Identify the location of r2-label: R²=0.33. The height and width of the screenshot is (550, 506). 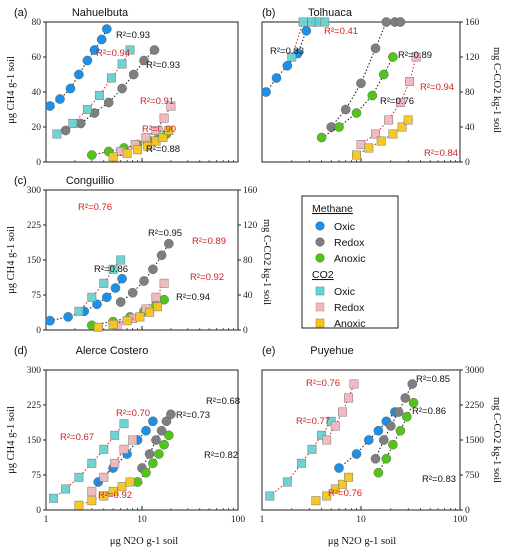
(287, 51).